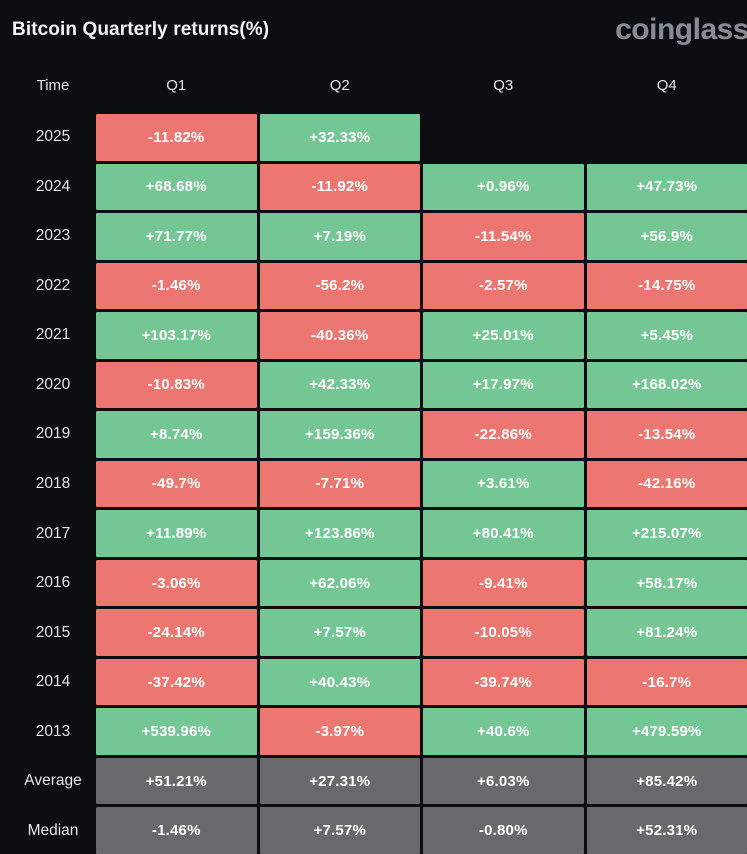 Image resolution: width=747 pixels, height=854 pixels. What do you see at coordinates (53, 830) in the screenshot?
I see `row-label-median: Median` at bounding box center [53, 830].